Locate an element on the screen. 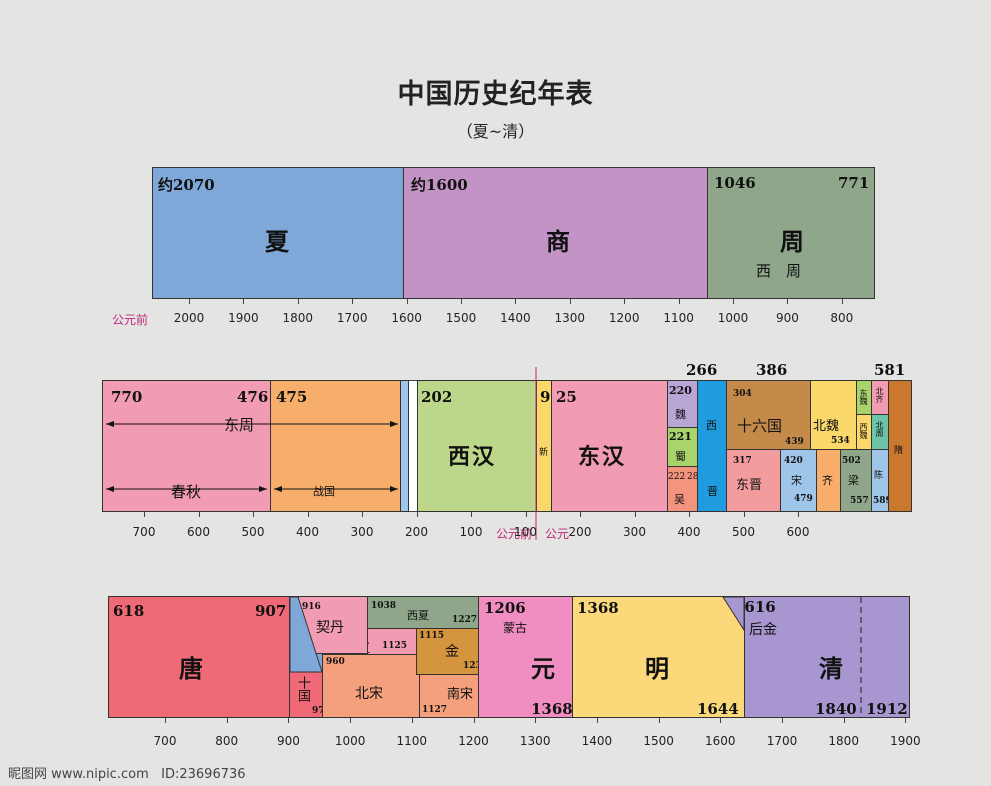 Image resolution: width=991 pixels, height=786 pixels. block-dongjin: 317 东晋 is located at coordinates (753, 480).